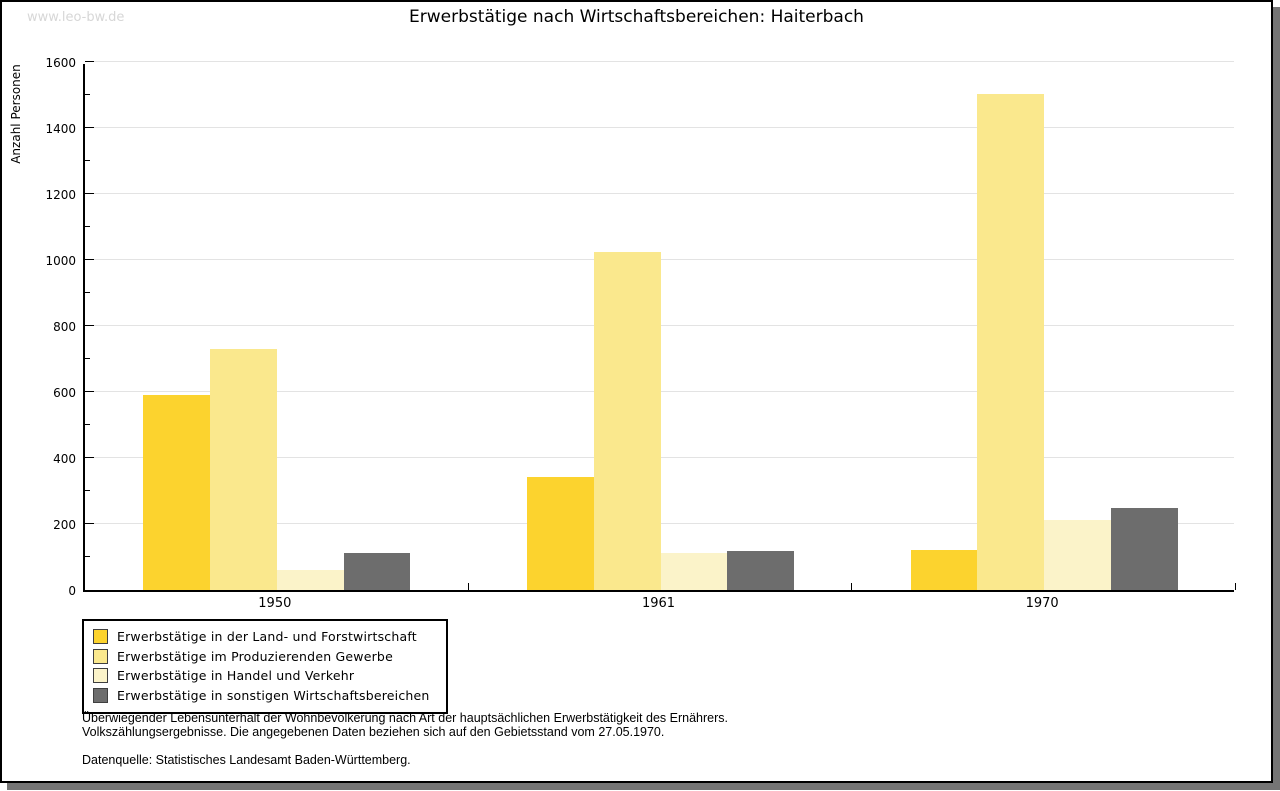  Describe the element at coordinates (255, 656) in the screenshot. I see `legend-label: Erwerbstätige im Produzierenden Gewerbe` at that location.